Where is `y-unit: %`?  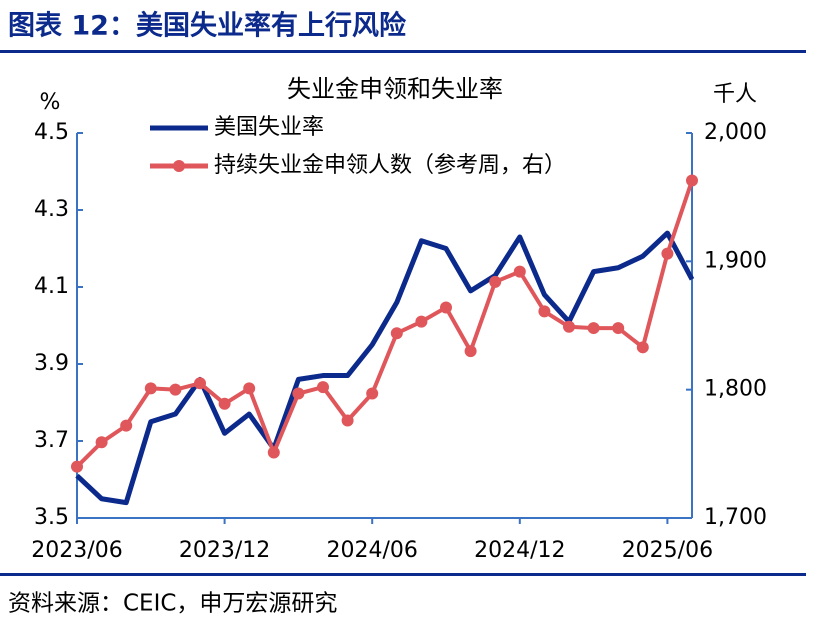
y-unit: % is located at coordinates (50, 102).